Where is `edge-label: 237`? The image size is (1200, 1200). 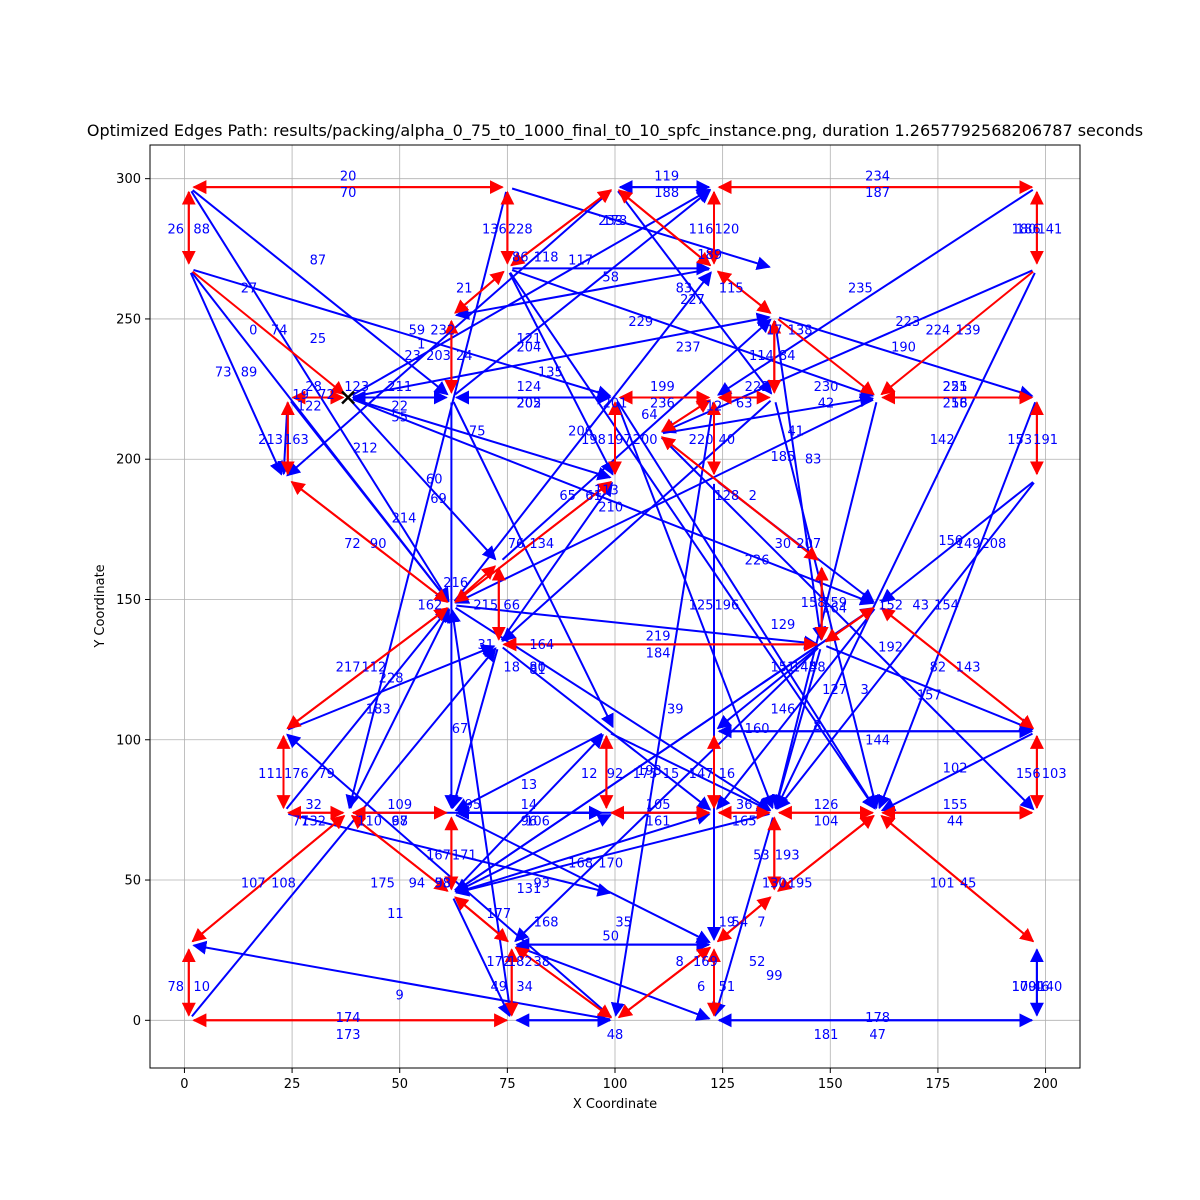
edge-label: 237 is located at coordinates (688, 348).